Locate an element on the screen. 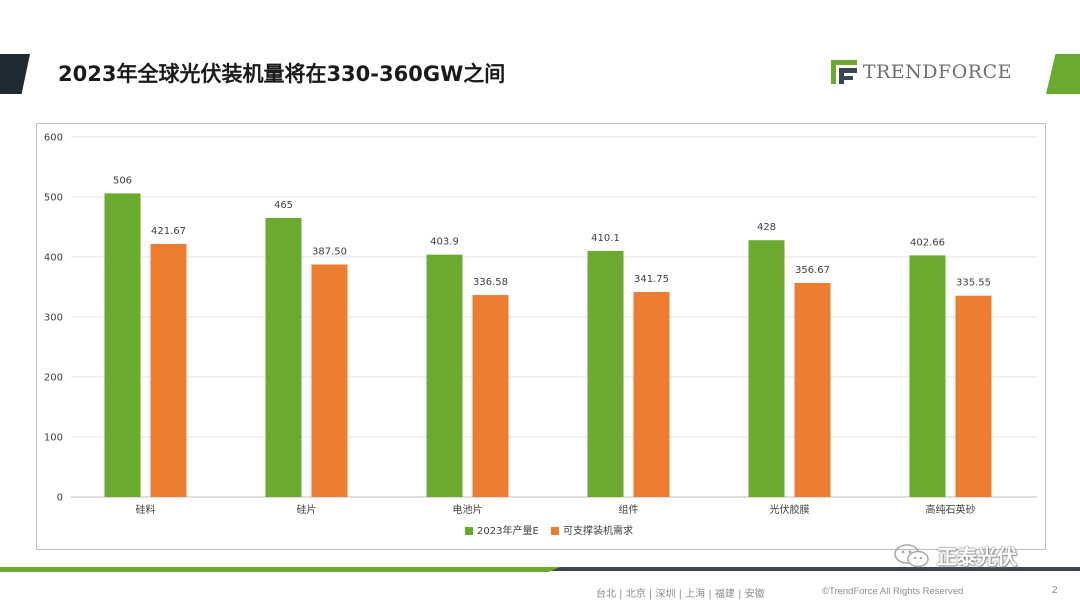  y-tick-label: 100 is located at coordinates (53, 438).